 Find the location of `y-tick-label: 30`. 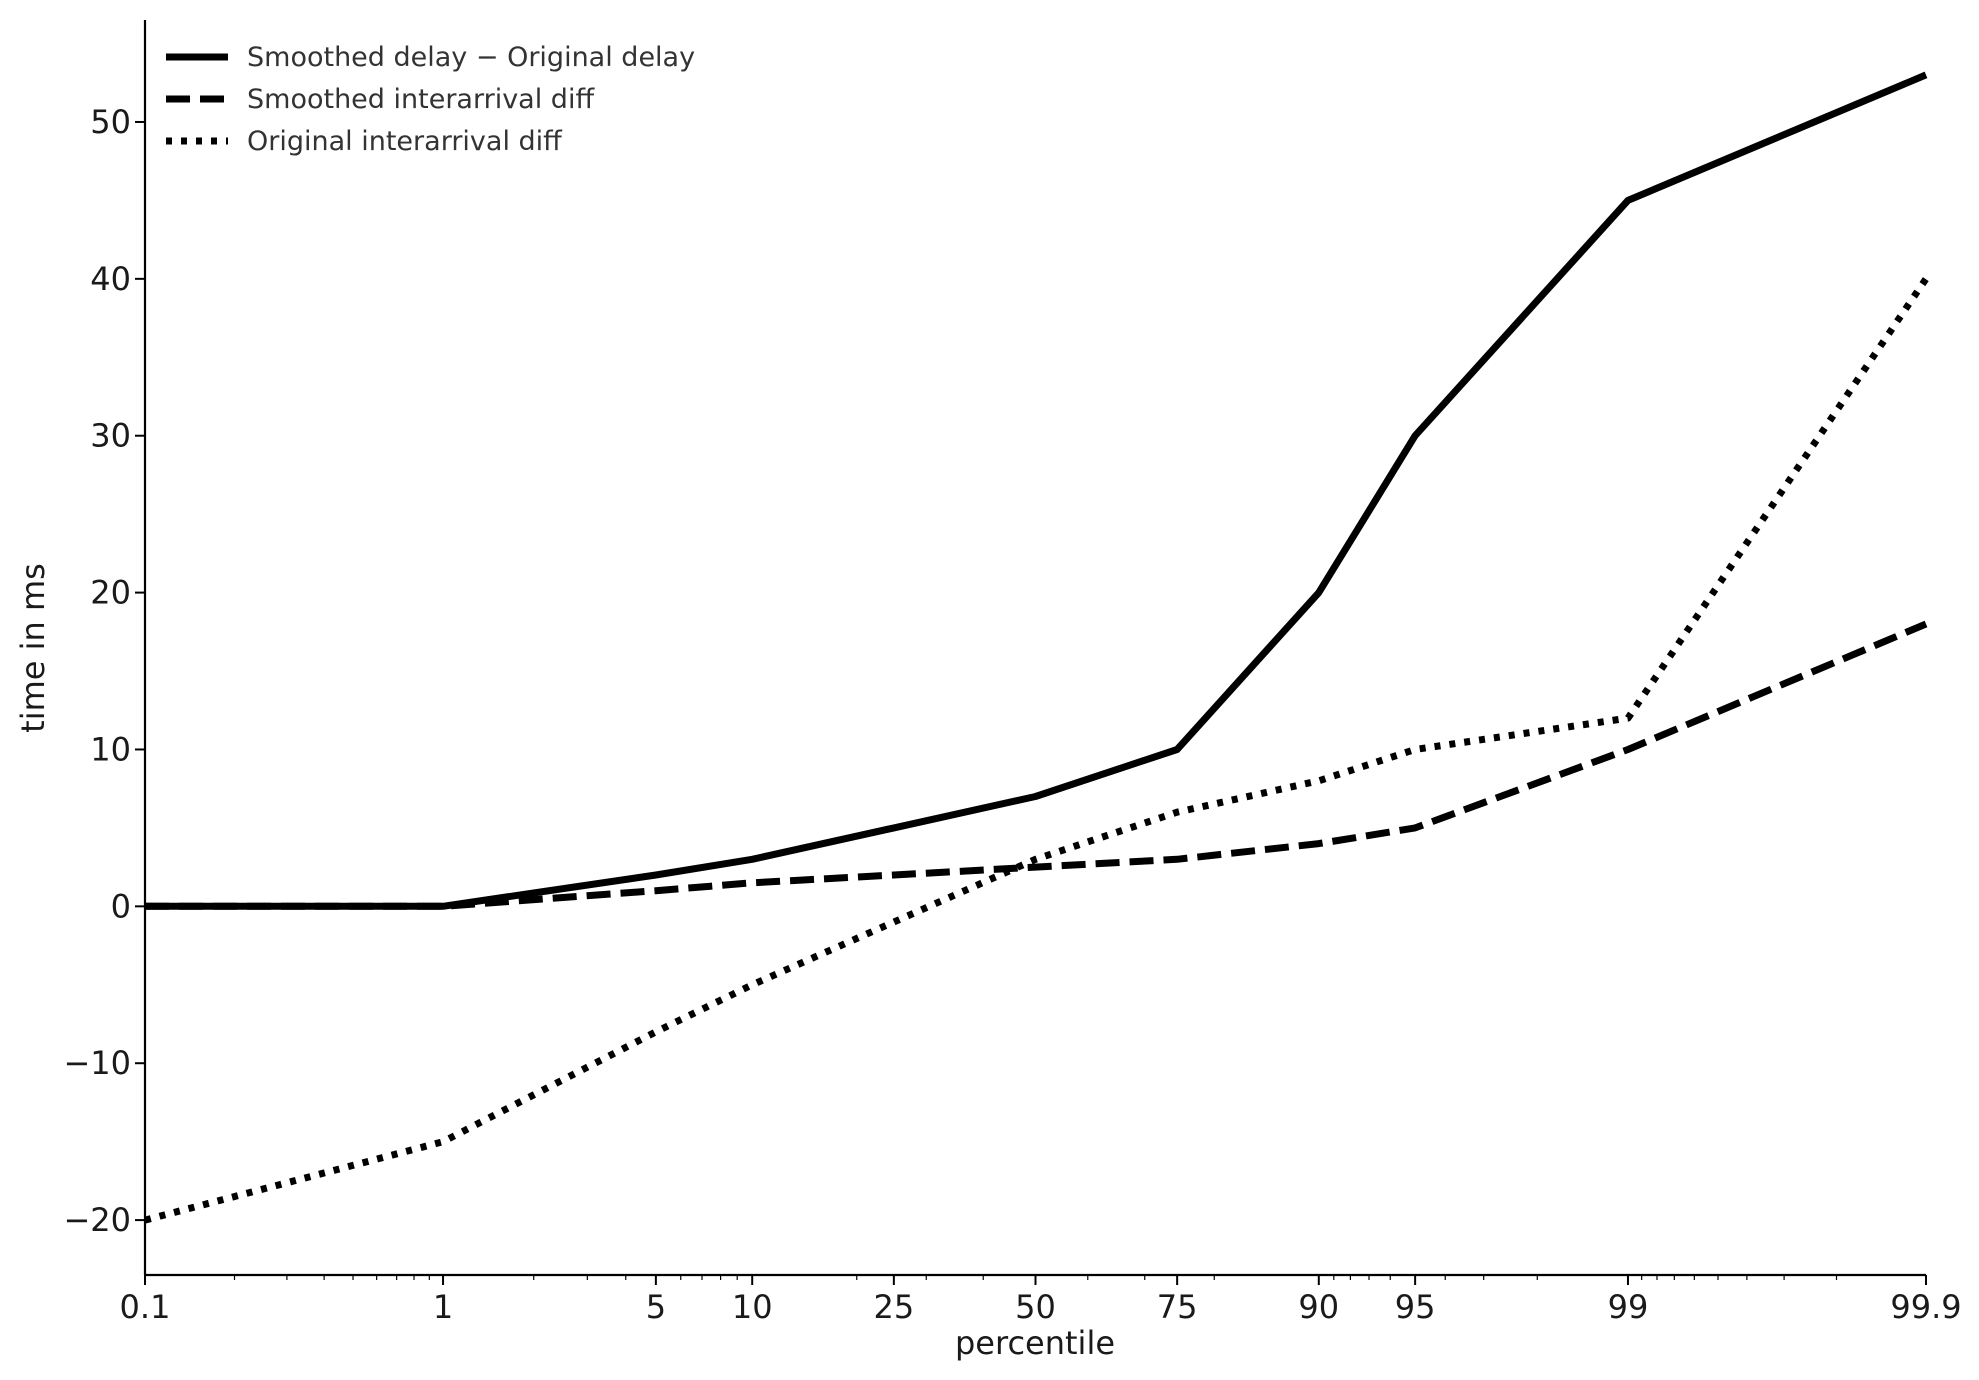

y-tick-label: 30 is located at coordinates (110, 436).